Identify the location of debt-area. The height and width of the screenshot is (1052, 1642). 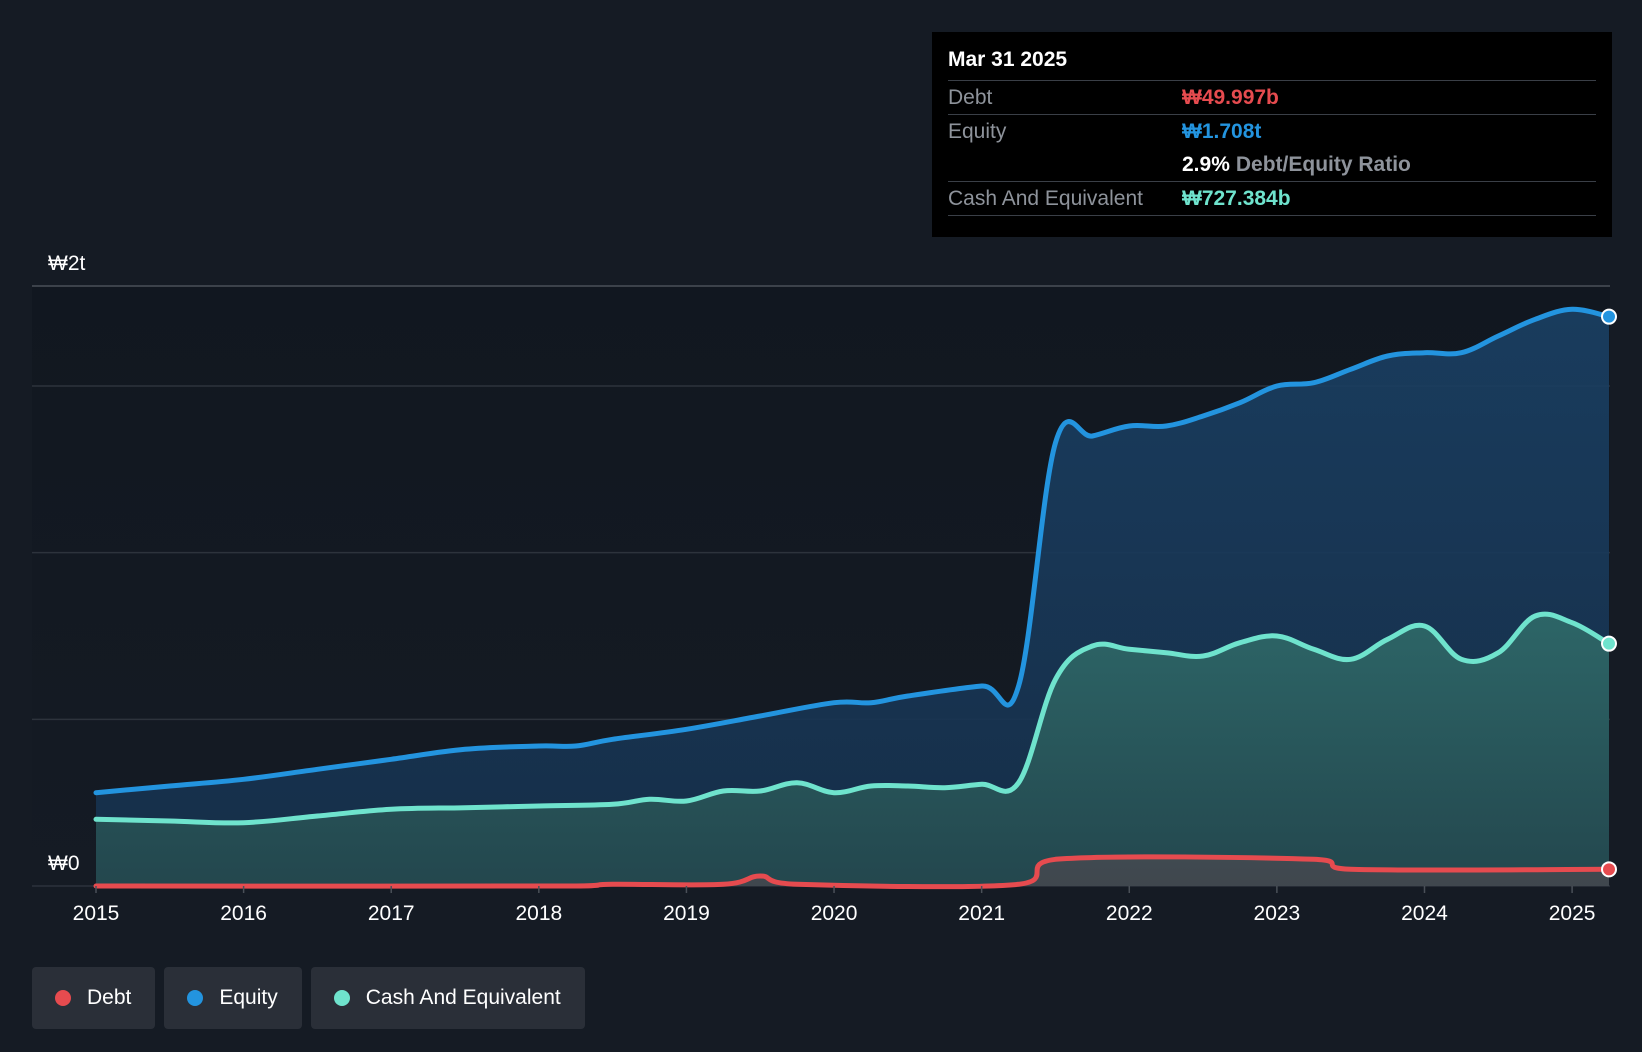
(852, 871).